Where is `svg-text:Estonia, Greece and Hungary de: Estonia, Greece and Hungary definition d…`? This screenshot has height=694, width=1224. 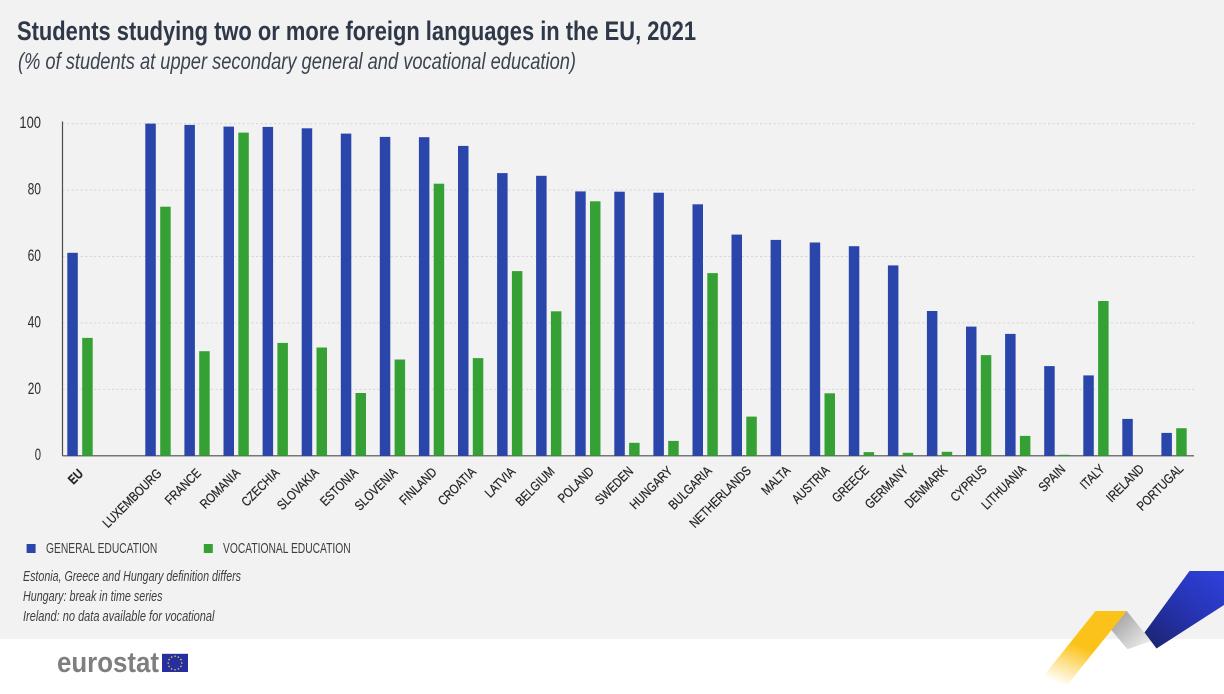 svg-text:Estonia, Greece and Hungary de: Estonia, Greece and Hungary definition d… is located at coordinates (132, 576).